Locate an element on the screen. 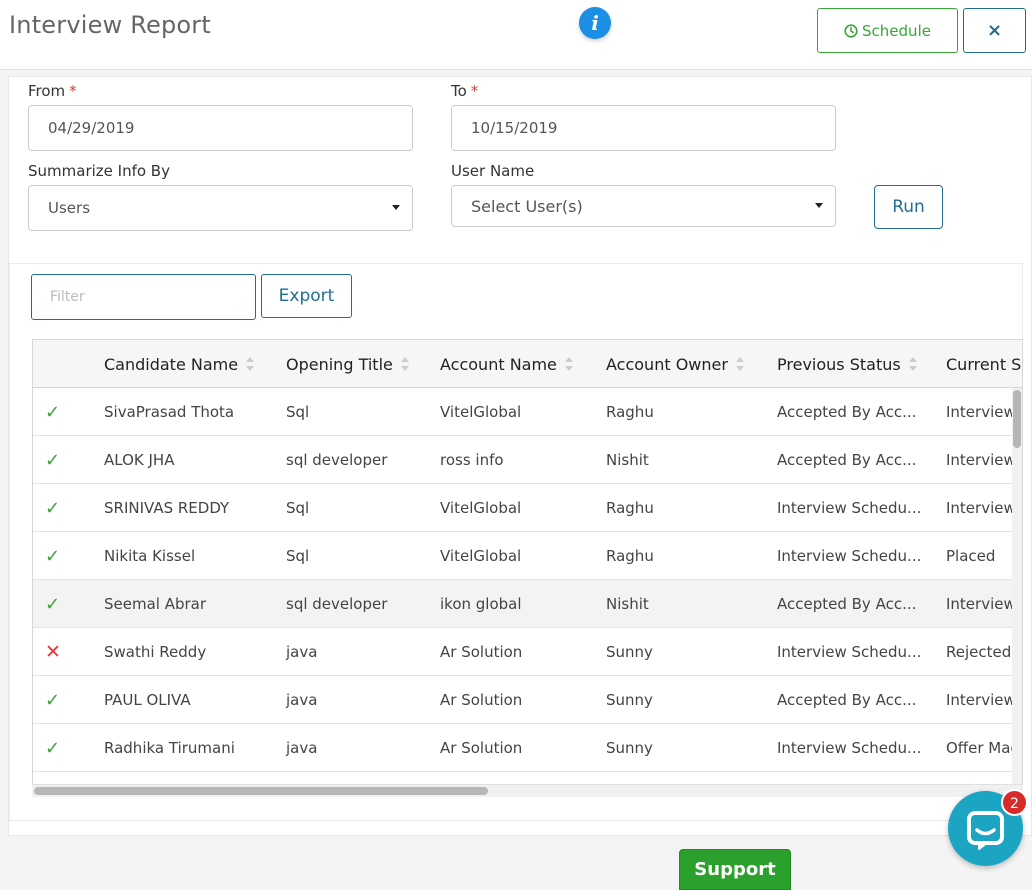 The height and width of the screenshot is (890, 1032). current-status: Offer Mad is located at coordinates (983, 748).